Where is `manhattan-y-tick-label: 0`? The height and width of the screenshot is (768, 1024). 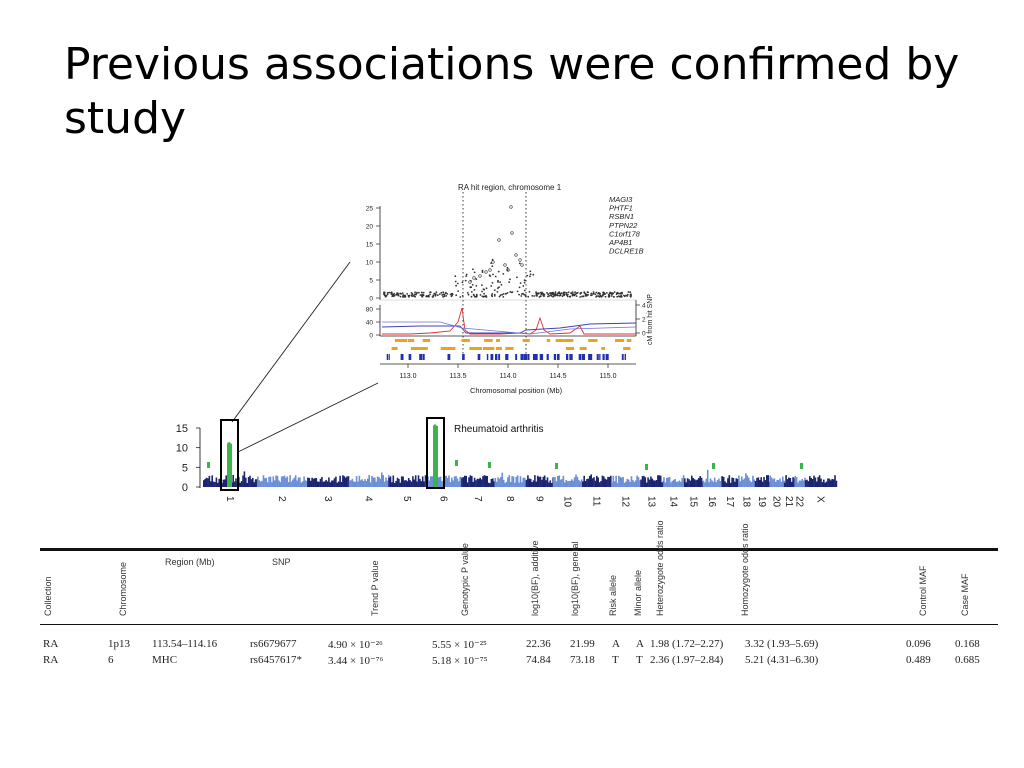 manhattan-y-tick-label: 0 is located at coordinates (185, 488).